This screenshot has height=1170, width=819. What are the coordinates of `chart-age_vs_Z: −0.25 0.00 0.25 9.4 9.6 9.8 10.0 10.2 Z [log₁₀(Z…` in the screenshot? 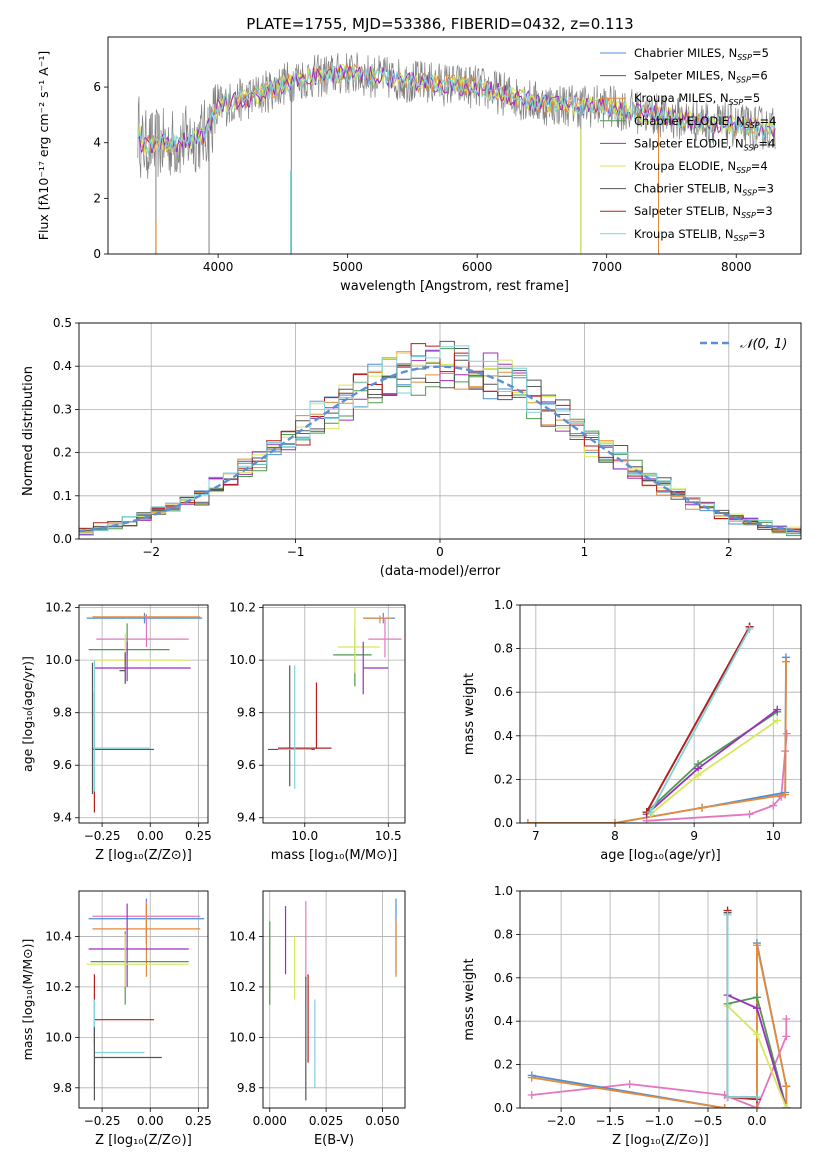 It's located at (116, 732).